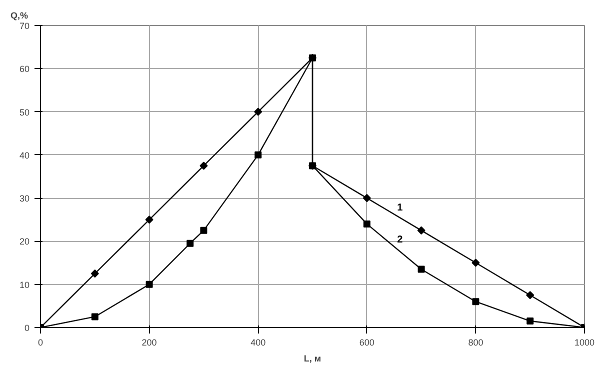 Image resolution: width=604 pixels, height=366 pixels. Describe the element at coordinates (27, 328) in the screenshot. I see `y-tick-label: 0` at that location.